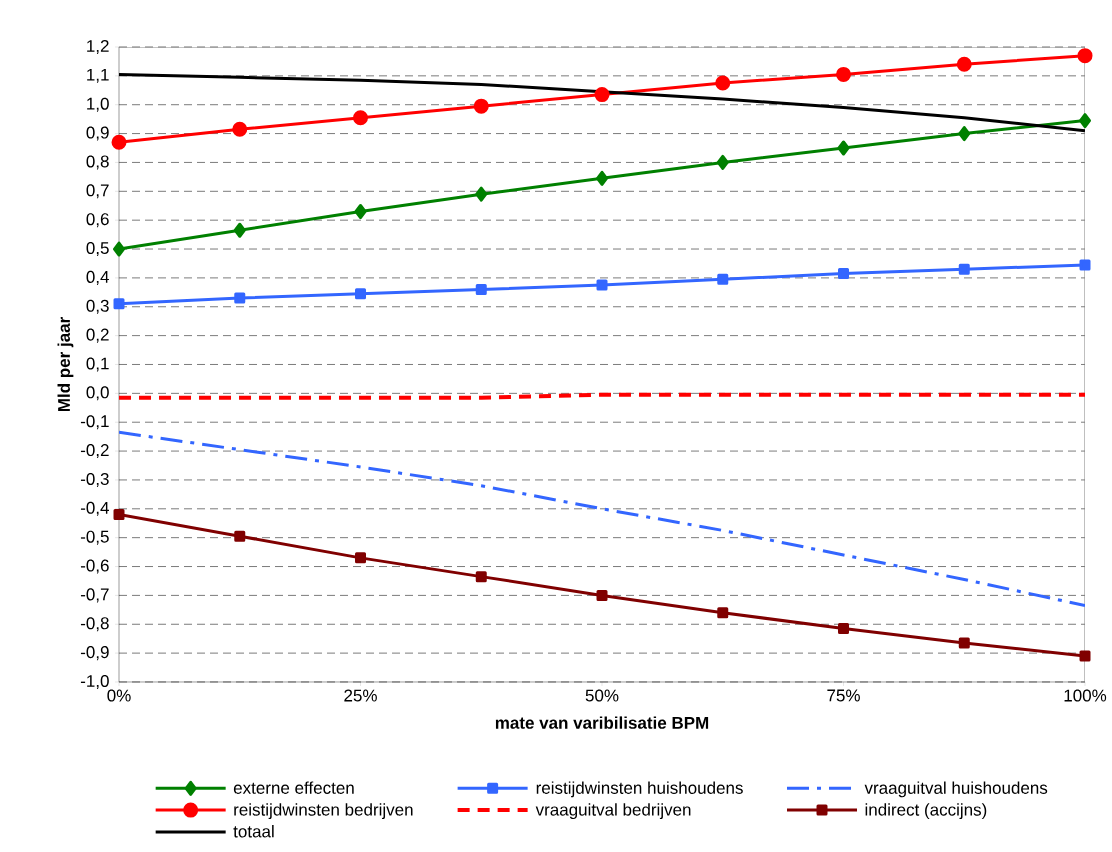 The width and height of the screenshot is (1112, 852). Describe the element at coordinates (926, 811) in the screenshot. I see `legend-label: indirect (accijns)` at that location.